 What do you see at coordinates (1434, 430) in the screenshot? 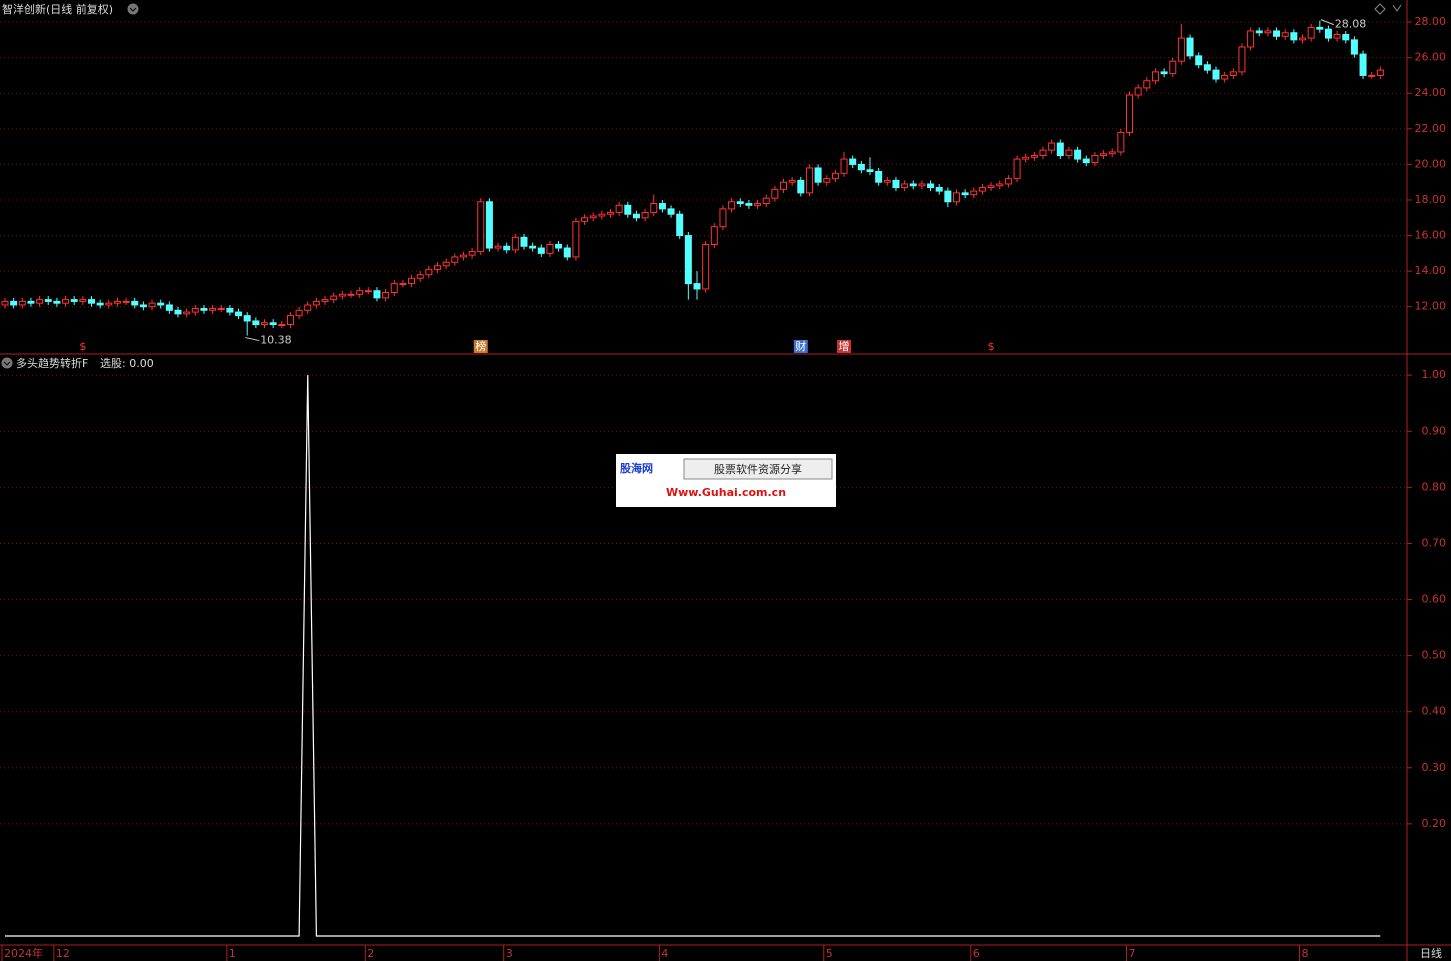
I see `y-tick-label: 0.90` at bounding box center [1434, 430].